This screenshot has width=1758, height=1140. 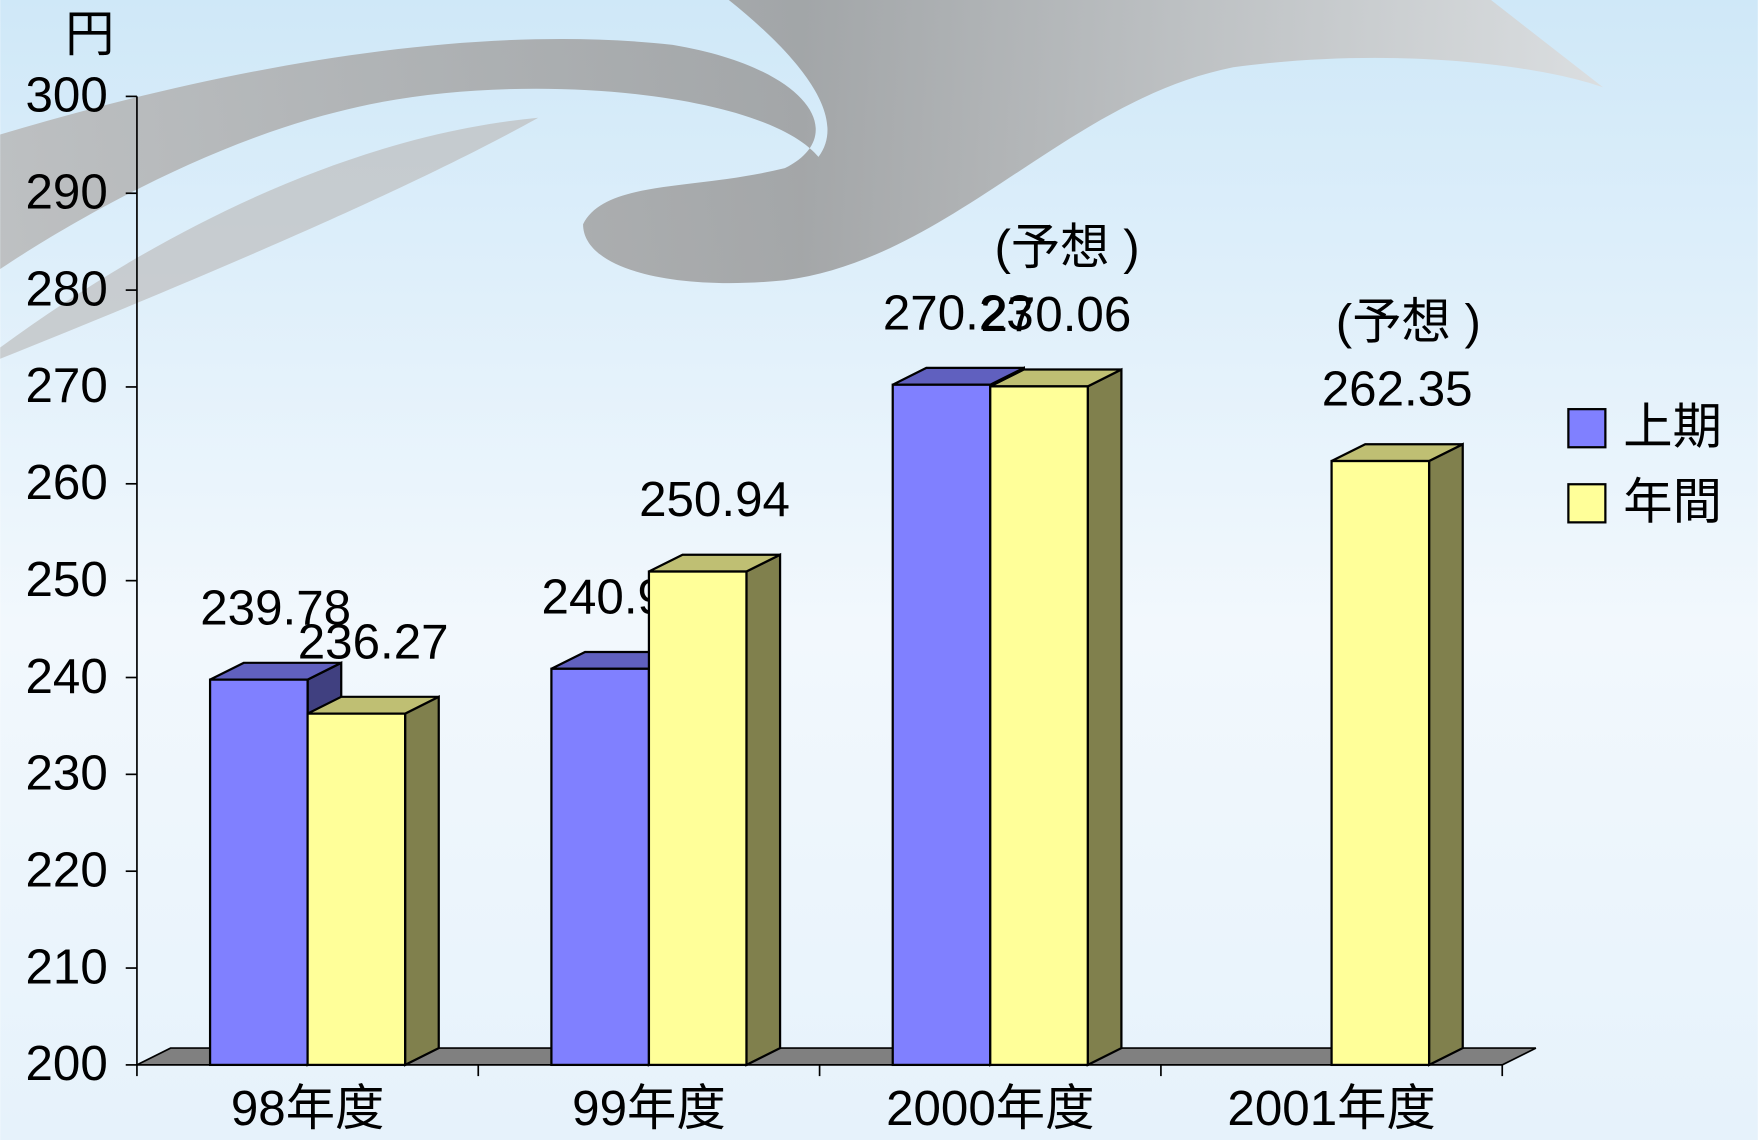 What do you see at coordinates (1672, 426) in the screenshot?
I see `legend-label: 上期` at bounding box center [1672, 426].